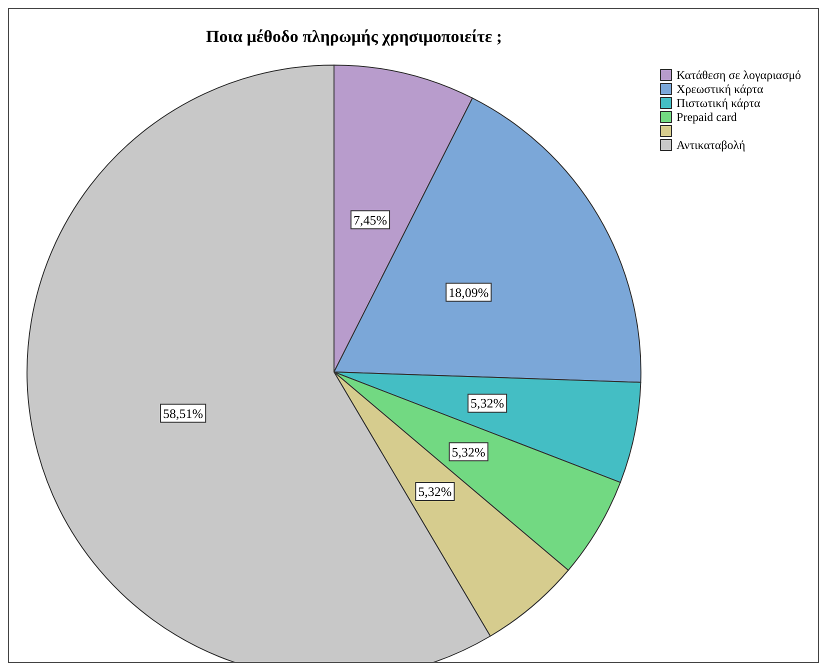  I want to click on data-label: 58,51%, so click(183, 413).